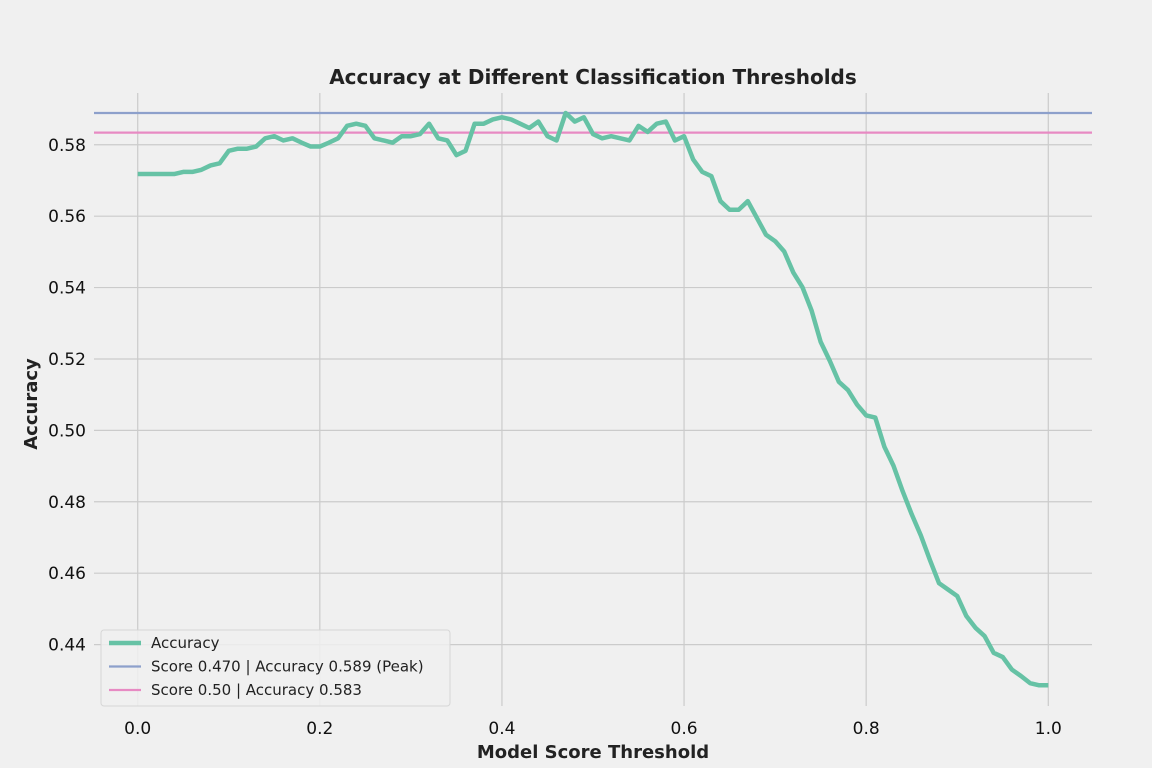 The width and height of the screenshot is (1152, 768). What do you see at coordinates (31, 404) in the screenshot?
I see `y-axis-title: Accuracy` at bounding box center [31, 404].